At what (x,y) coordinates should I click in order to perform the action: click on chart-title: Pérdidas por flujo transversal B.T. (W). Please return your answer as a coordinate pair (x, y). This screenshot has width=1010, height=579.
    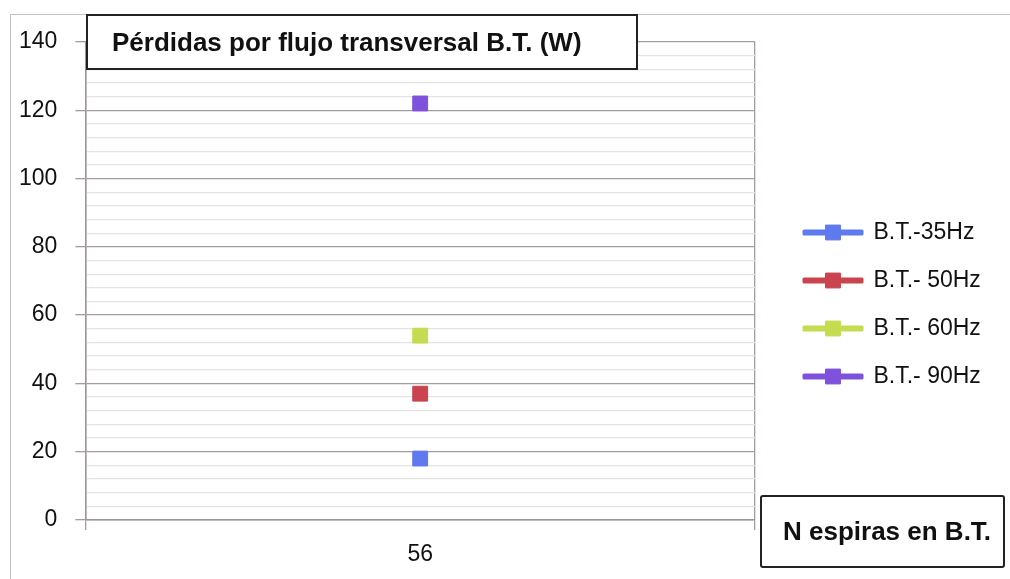
    Looking at the image, I should click on (362, 42).